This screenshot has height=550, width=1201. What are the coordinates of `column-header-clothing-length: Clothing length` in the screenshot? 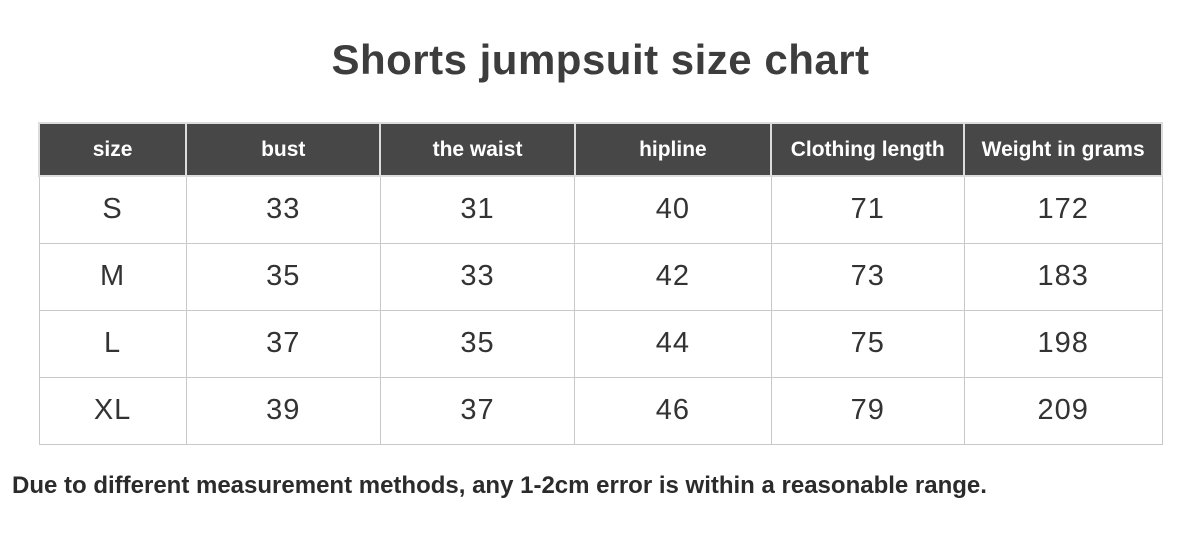 It's located at (868, 149).